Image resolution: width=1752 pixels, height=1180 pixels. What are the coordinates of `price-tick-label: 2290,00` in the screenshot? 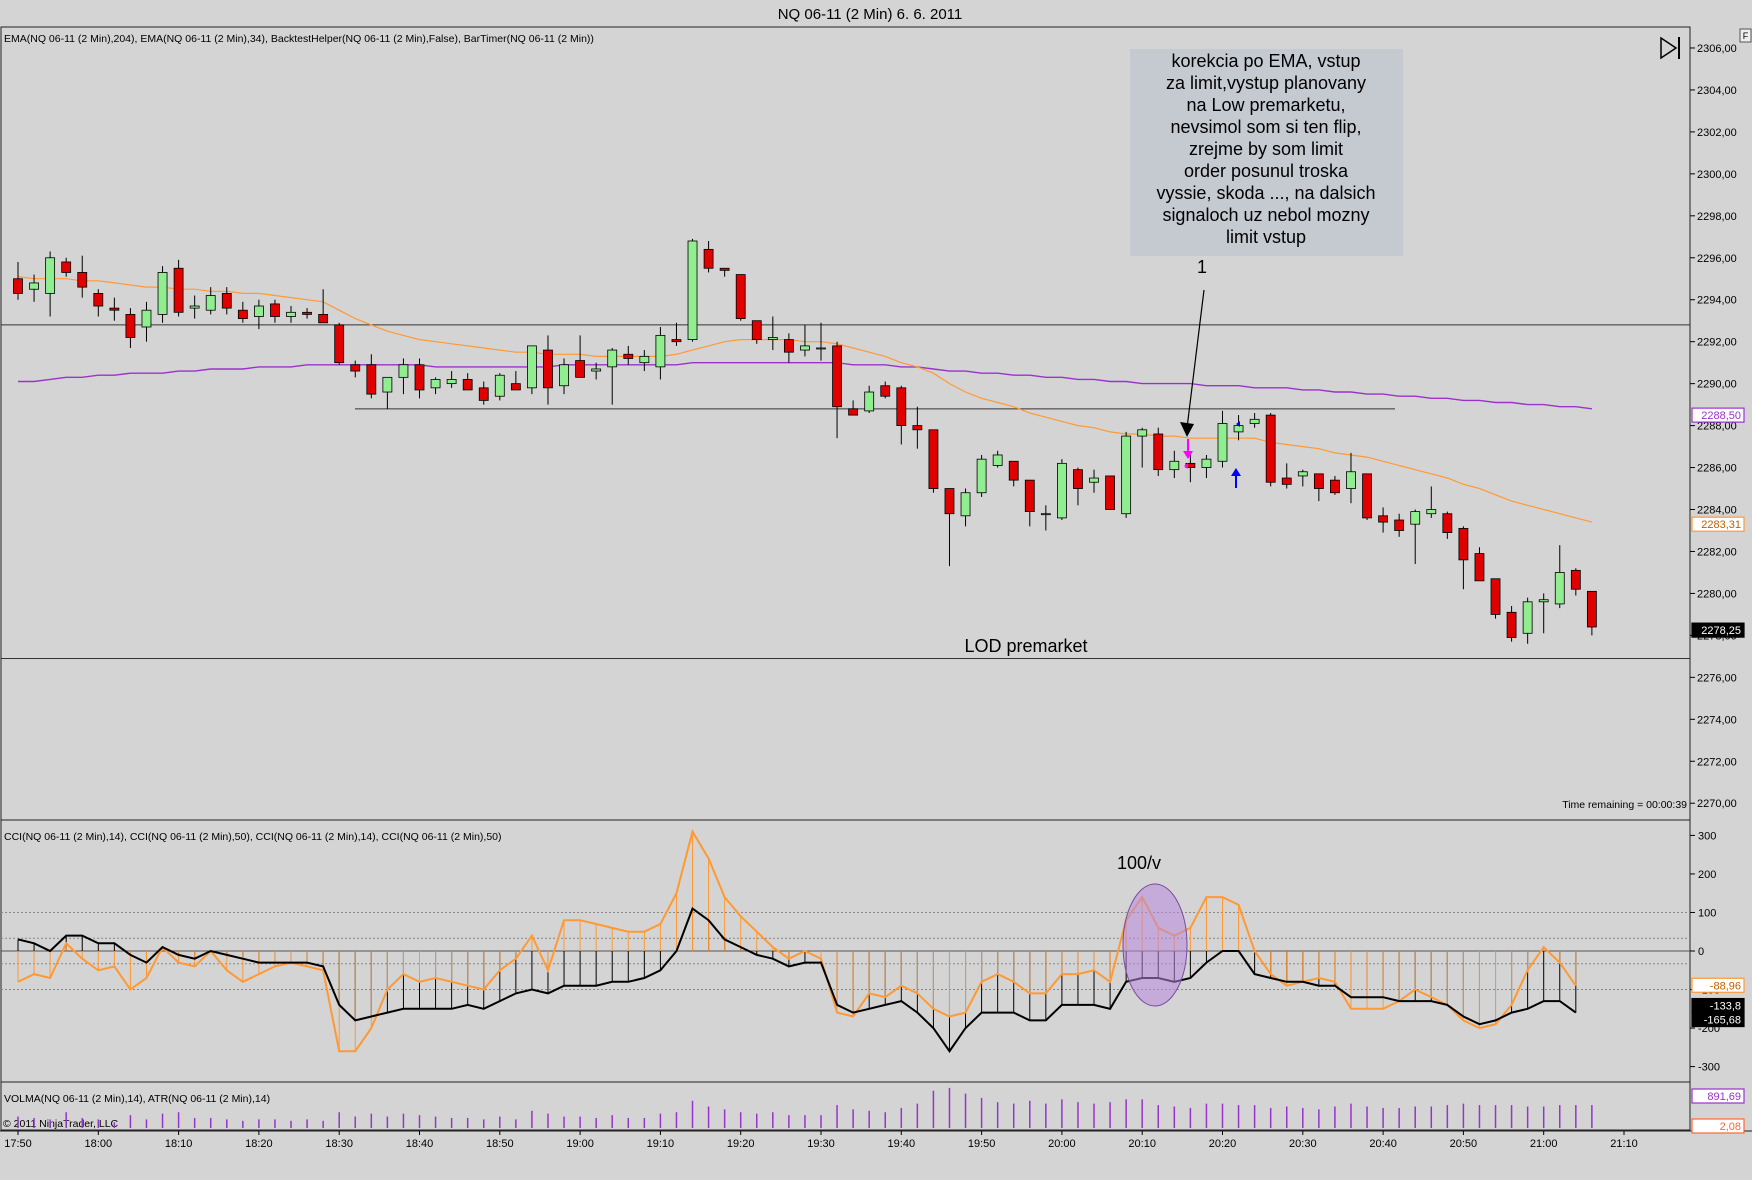 It's located at (1717, 385).